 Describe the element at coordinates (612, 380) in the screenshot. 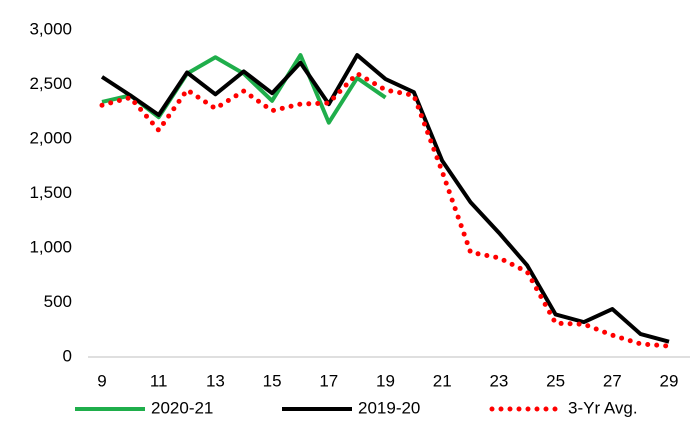

I see `x-tick-label: 27` at that location.